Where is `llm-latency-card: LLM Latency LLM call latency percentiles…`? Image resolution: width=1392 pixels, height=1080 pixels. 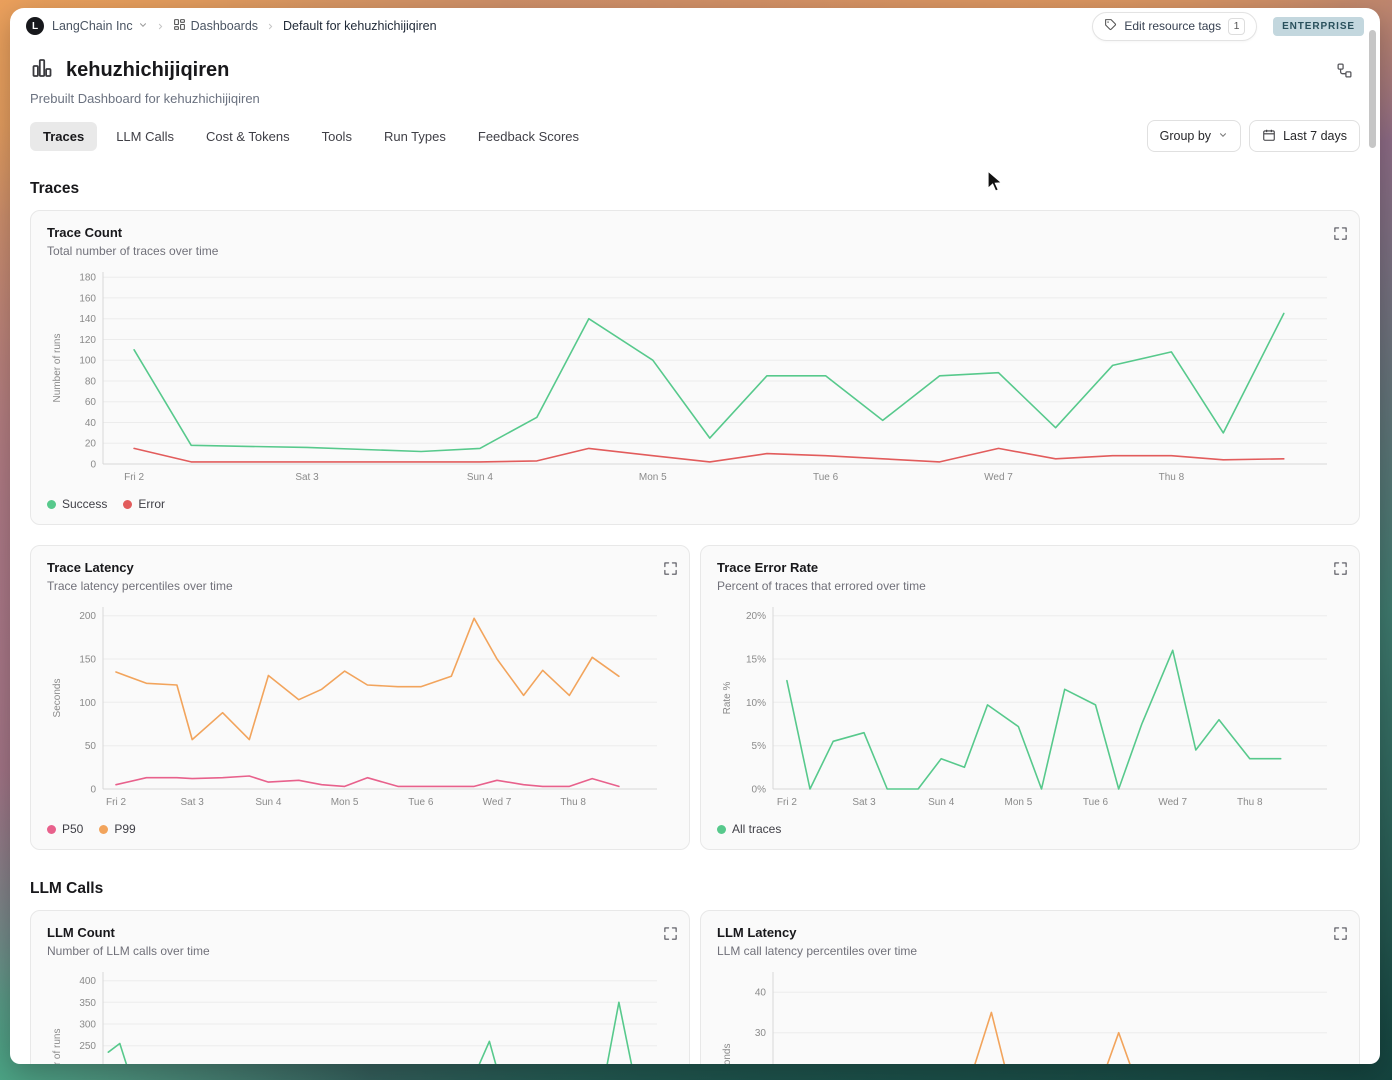
llm-latency-card: LLM Latency LLM call latency percentiles… is located at coordinates (1030, 987).